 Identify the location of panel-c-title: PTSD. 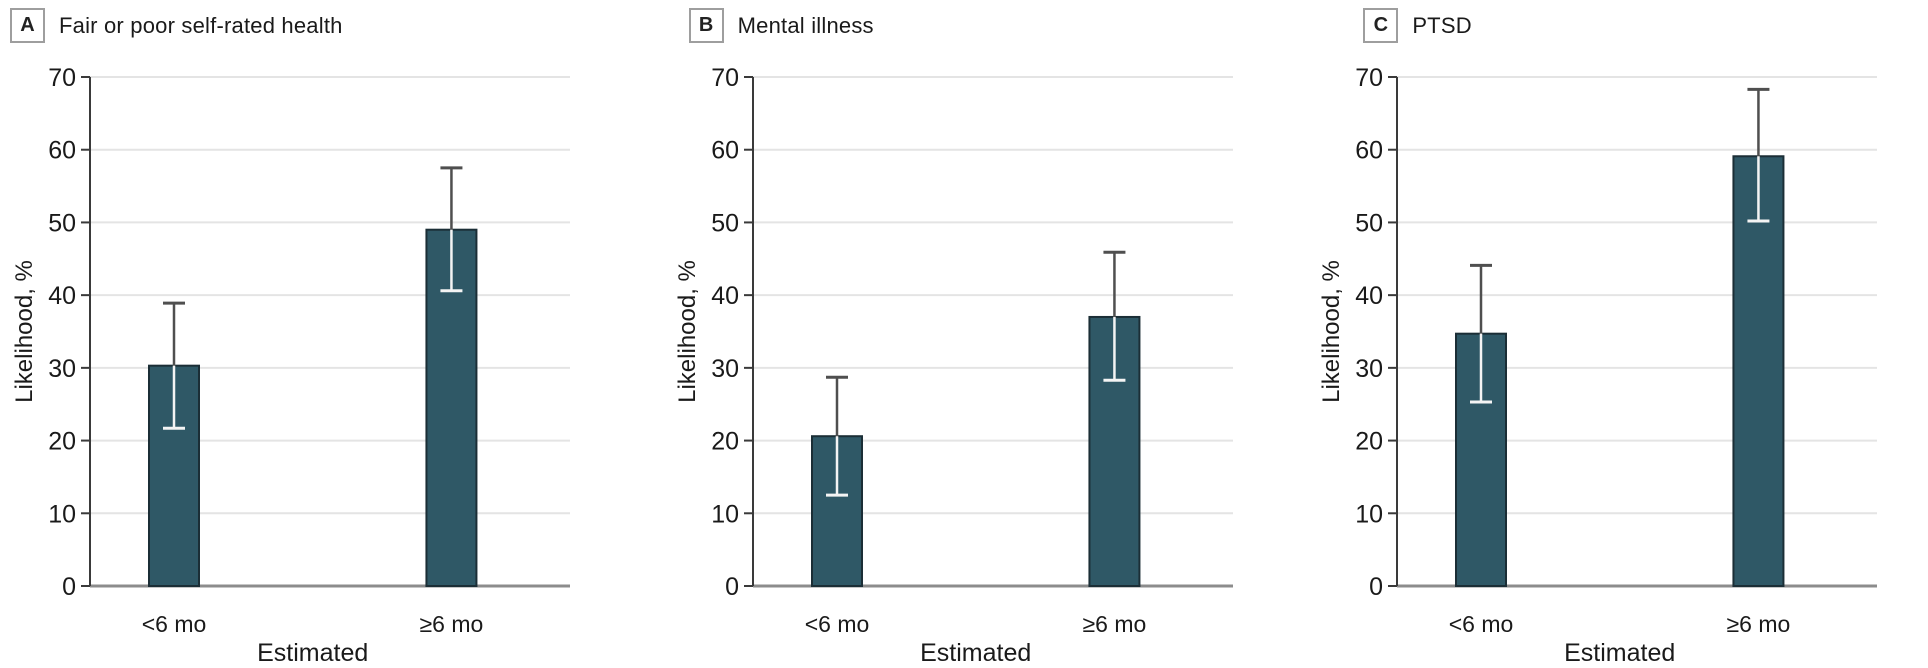
(1442, 25).